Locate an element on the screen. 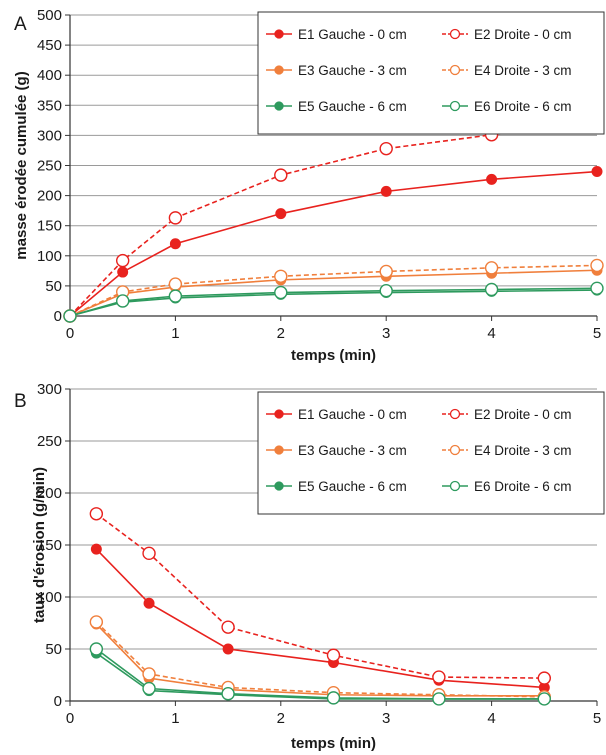 The image size is (606, 755). panel-label: B is located at coordinates (20, 401).